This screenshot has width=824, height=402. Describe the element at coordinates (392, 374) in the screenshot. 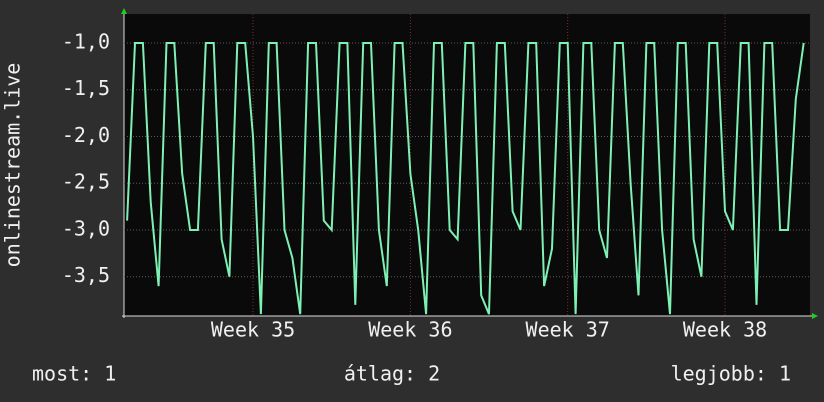

I see `footer-avg: átlag: 2` at that location.